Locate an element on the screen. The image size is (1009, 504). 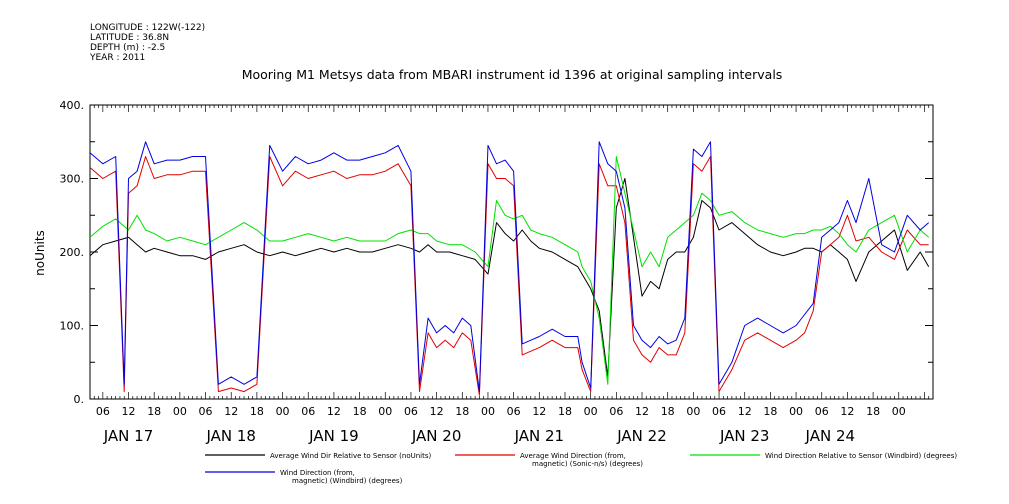
day-label: JAN 19 is located at coordinates (333, 436).